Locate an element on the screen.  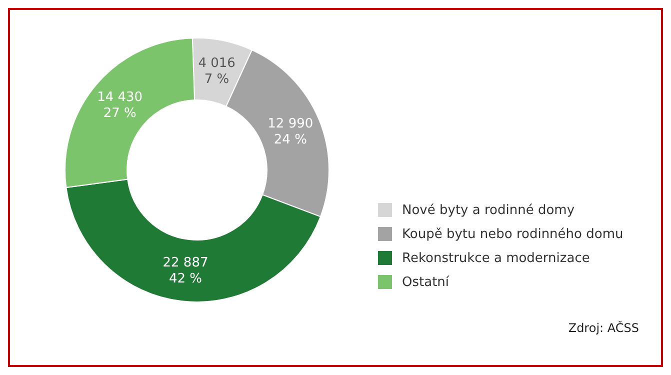
data-label: 14 430 27 % is located at coordinates (120, 105).